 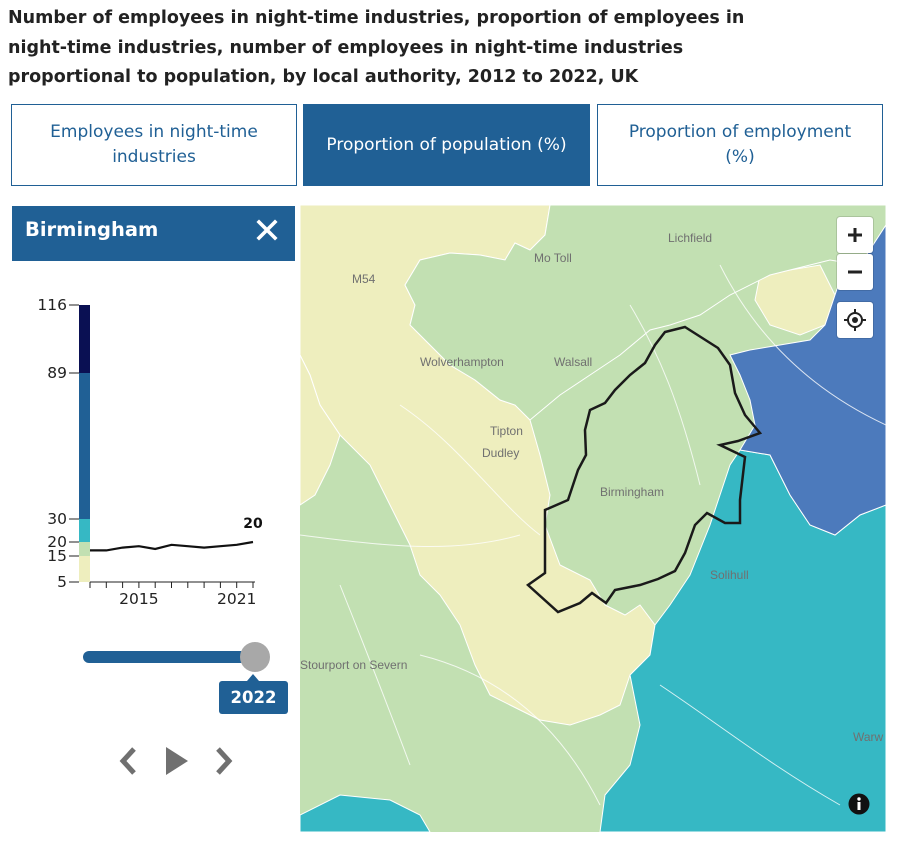 What do you see at coordinates (57, 542) in the screenshot?
I see `y-tick-label-2: 20` at bounding box center [57, 542].